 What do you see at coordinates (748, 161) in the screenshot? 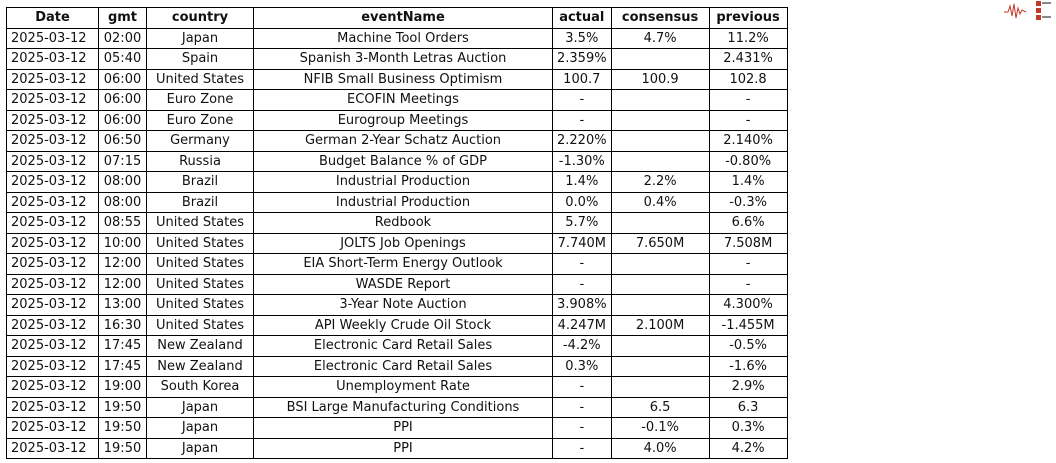
I see `table-cell: -0.80%` at bounding box center [748, 161].